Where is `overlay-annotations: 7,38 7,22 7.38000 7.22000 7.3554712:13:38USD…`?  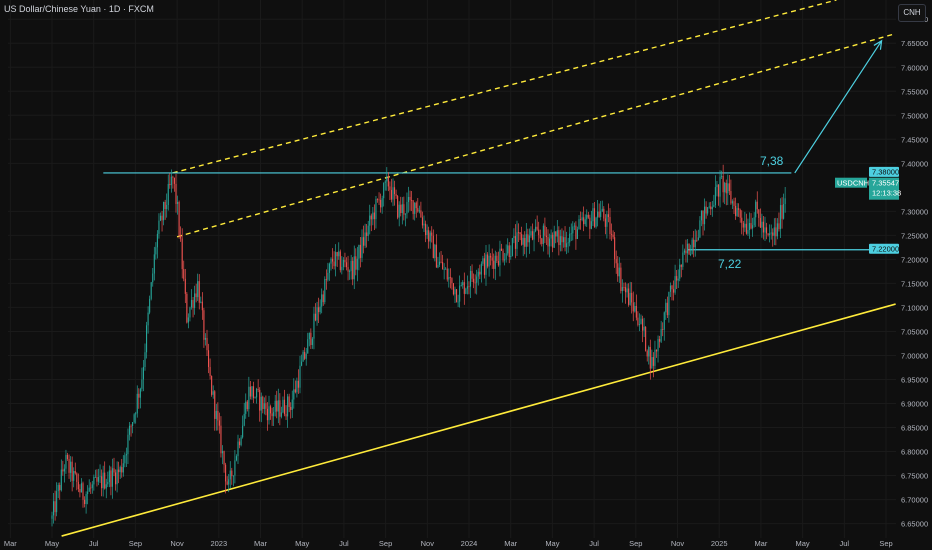
overlay-annotations: 7,38 7,22 7.38000 7.22000 7.3554712:13:38USD… is located at coordinates (809, 155).